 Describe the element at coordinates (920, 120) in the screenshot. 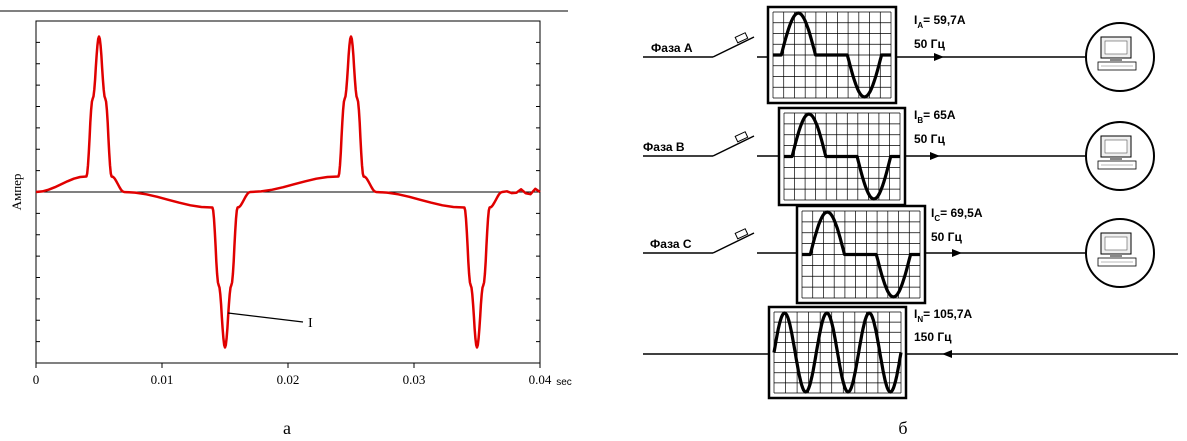

I see `phase-b-current-sub: B` at that location.